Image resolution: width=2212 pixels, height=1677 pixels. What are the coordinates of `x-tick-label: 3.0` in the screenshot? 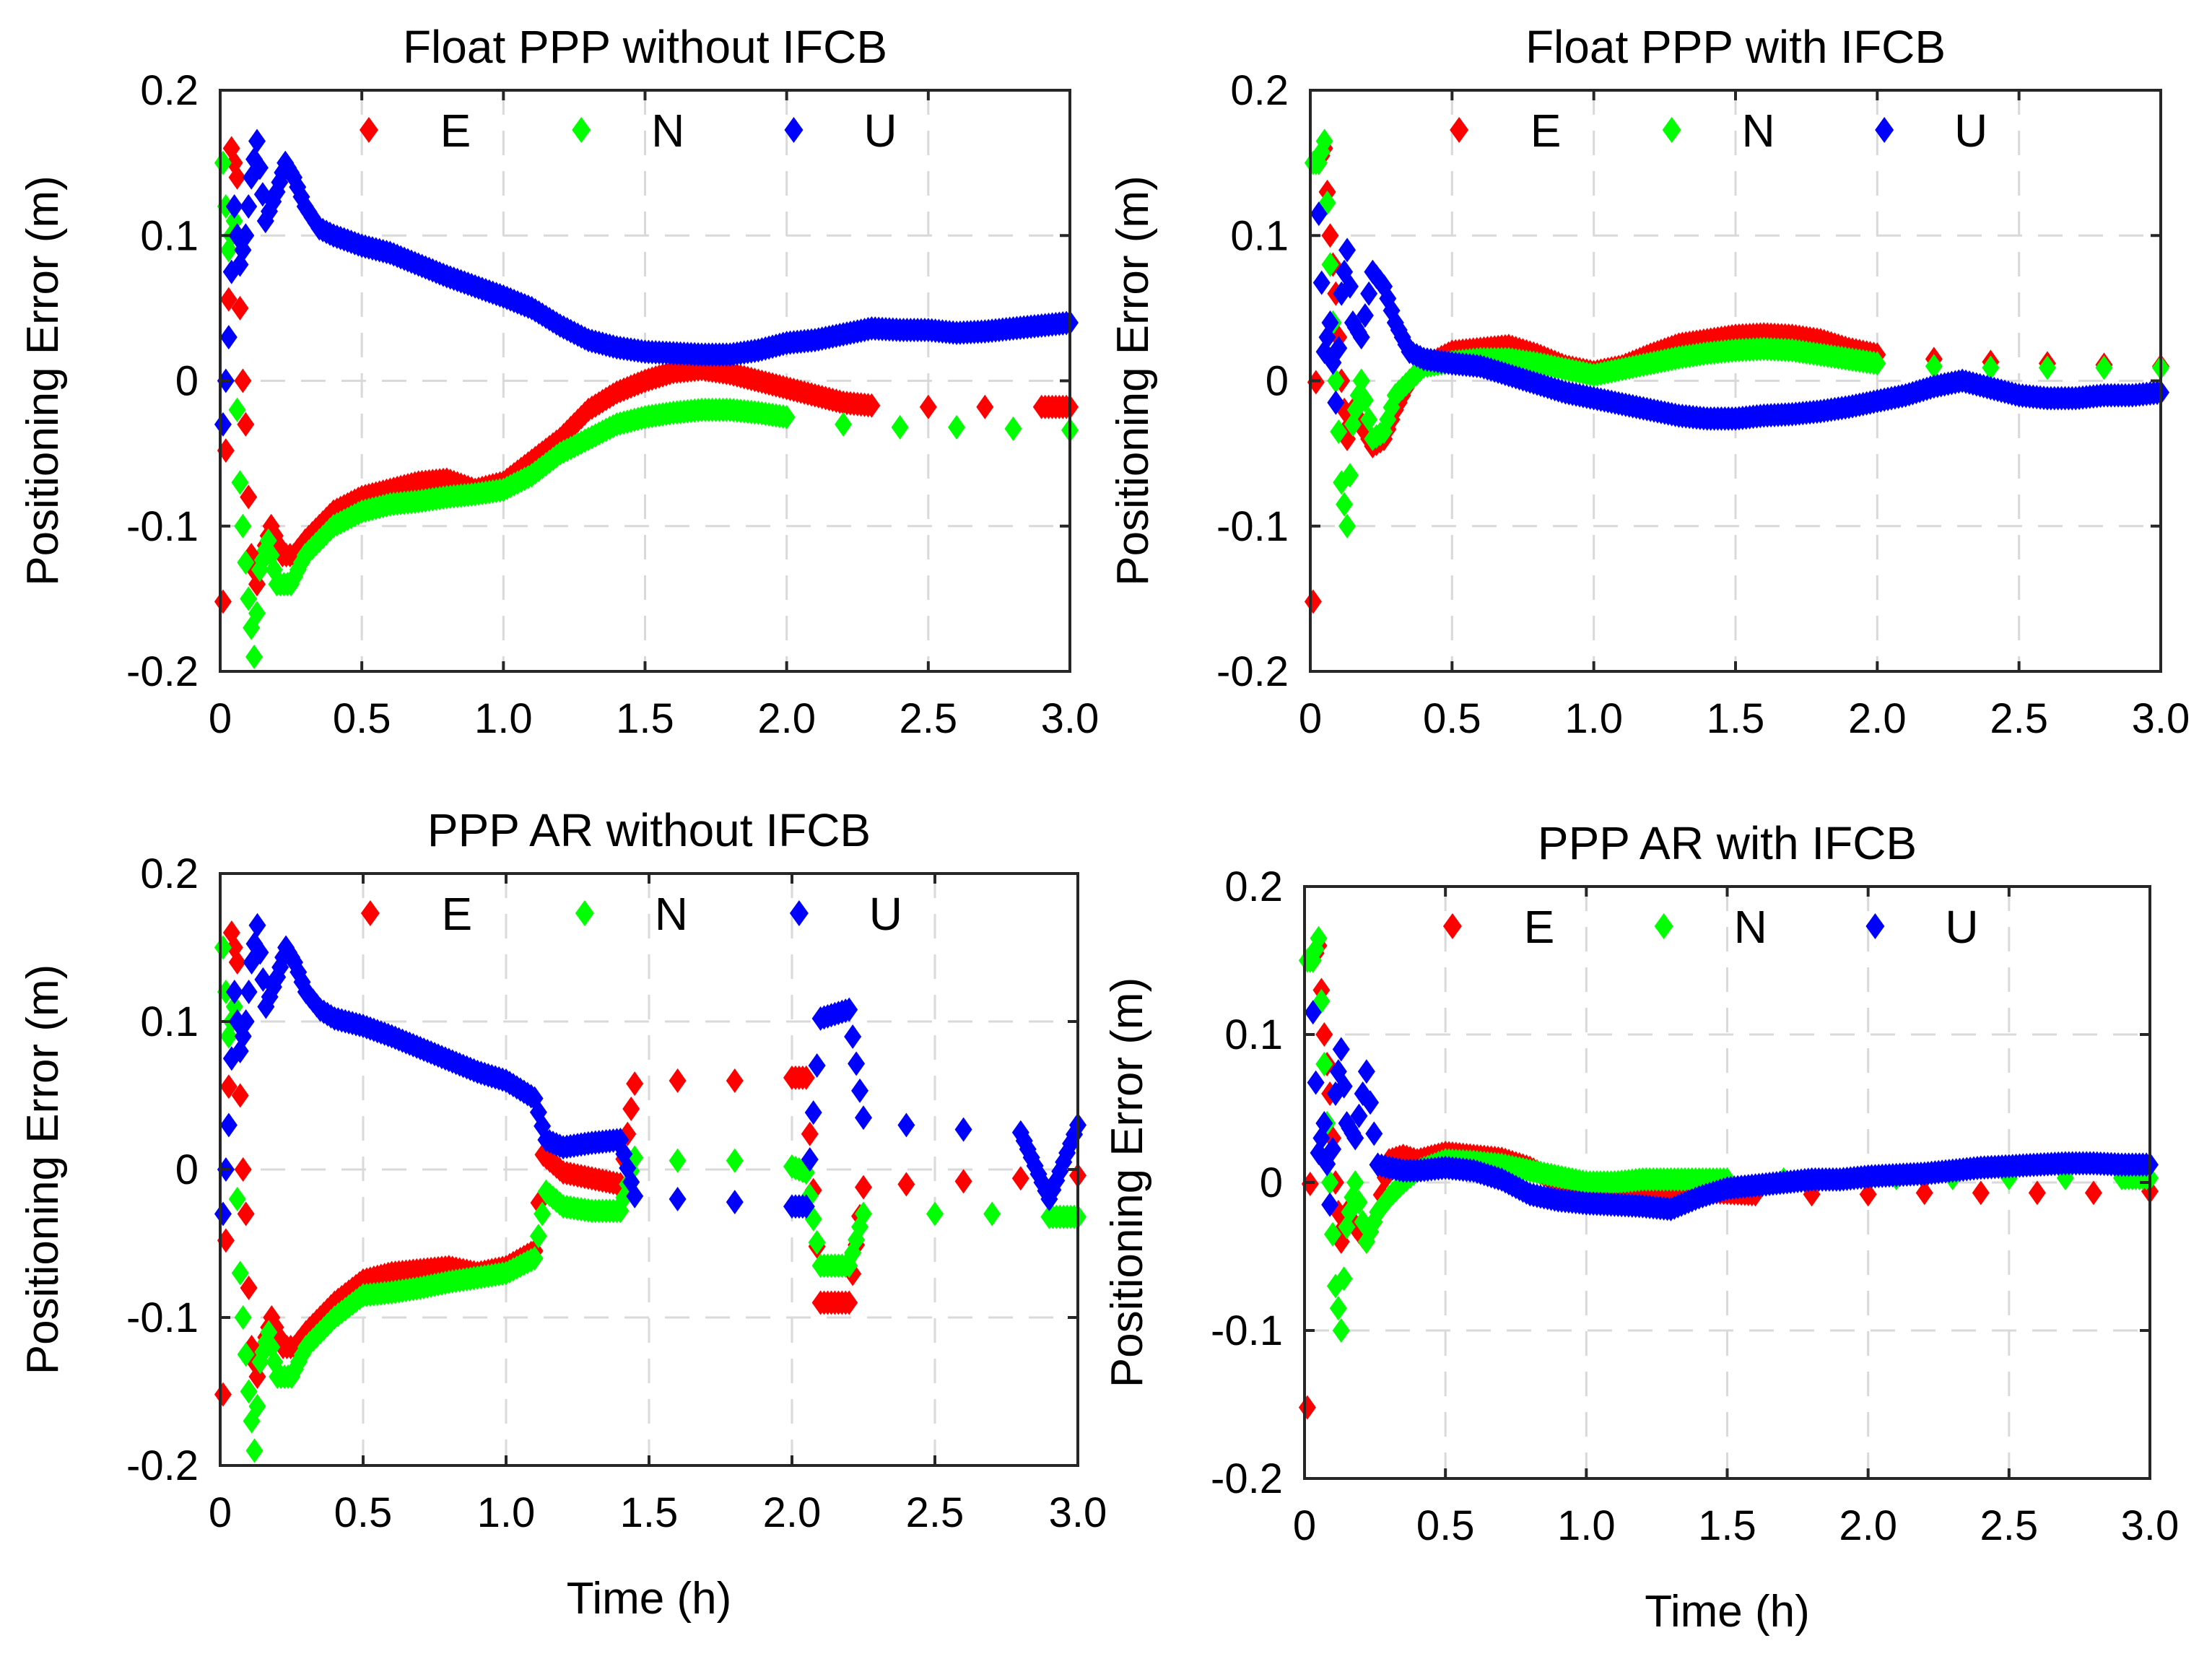 It's located at (2150, 1525).